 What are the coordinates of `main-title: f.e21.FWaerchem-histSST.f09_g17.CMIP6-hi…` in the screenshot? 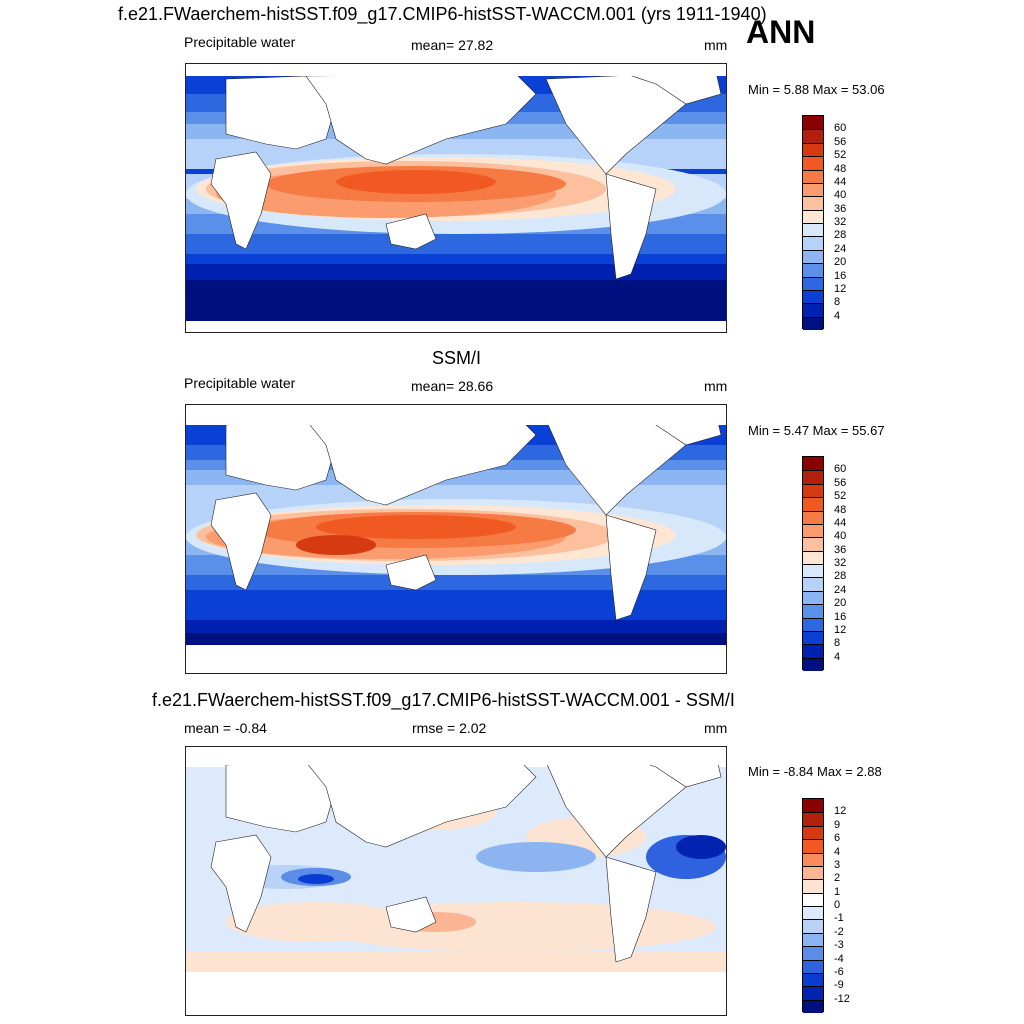 It's located at (442, 14).